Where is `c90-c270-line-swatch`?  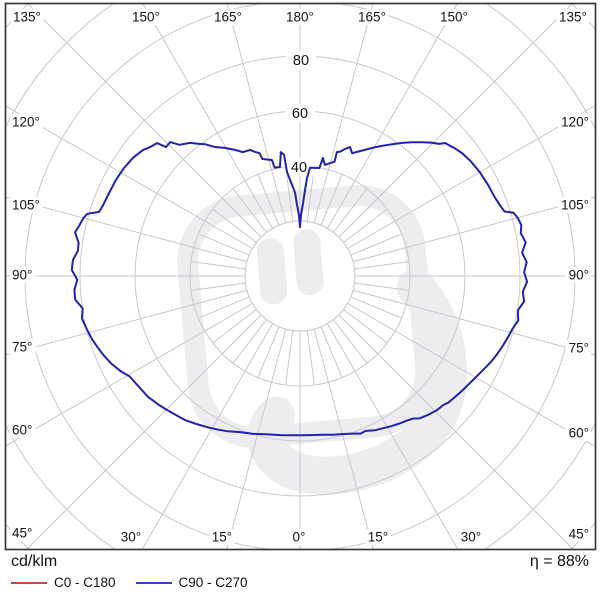
c90-c270-line-swatch is located at coordinates (153, 582).